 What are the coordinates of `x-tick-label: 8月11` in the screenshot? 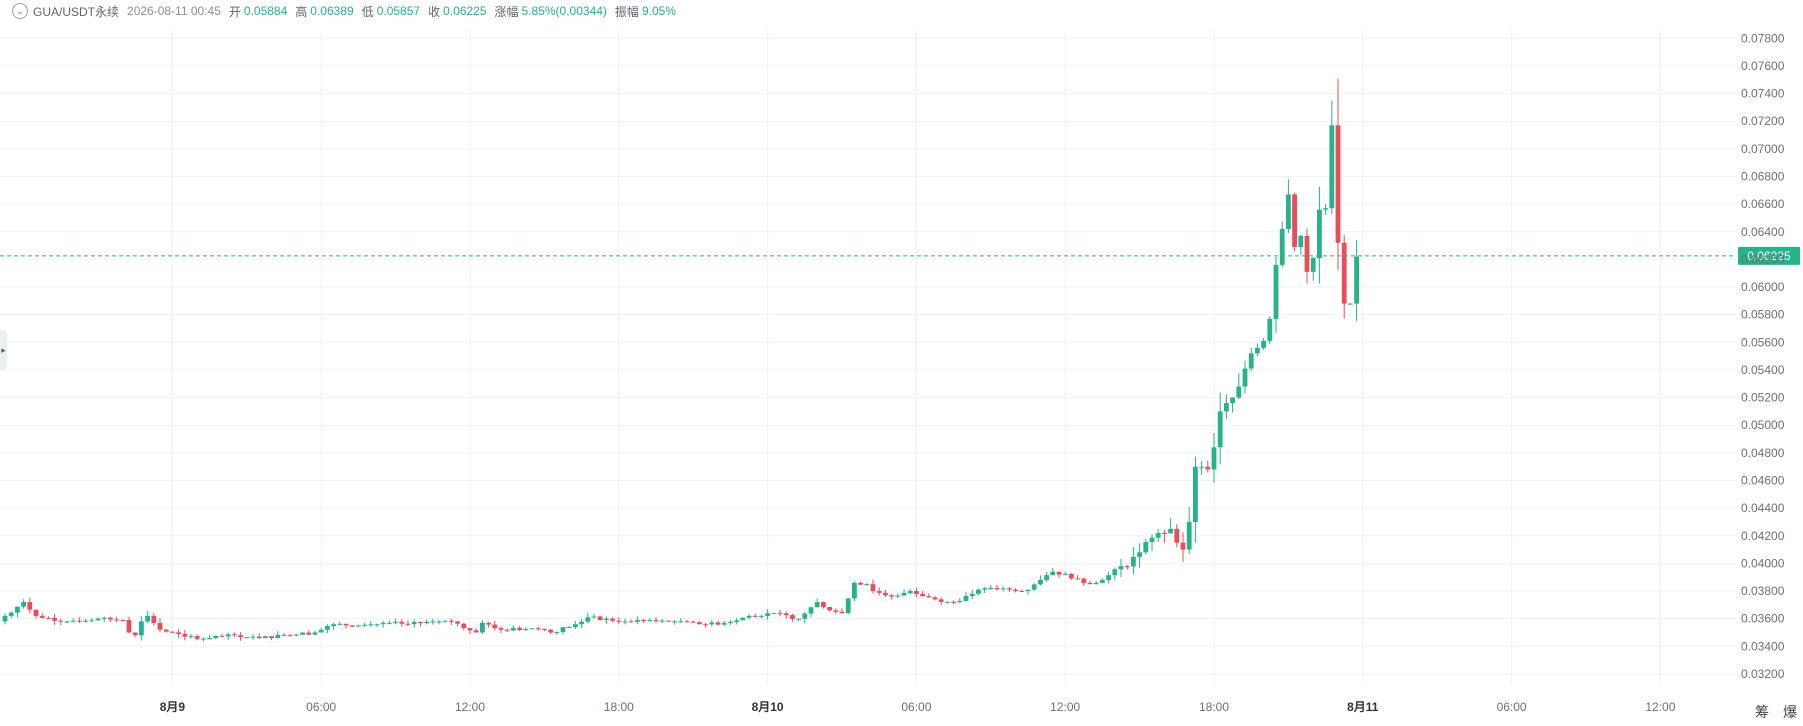 It's located at (1363, 707).